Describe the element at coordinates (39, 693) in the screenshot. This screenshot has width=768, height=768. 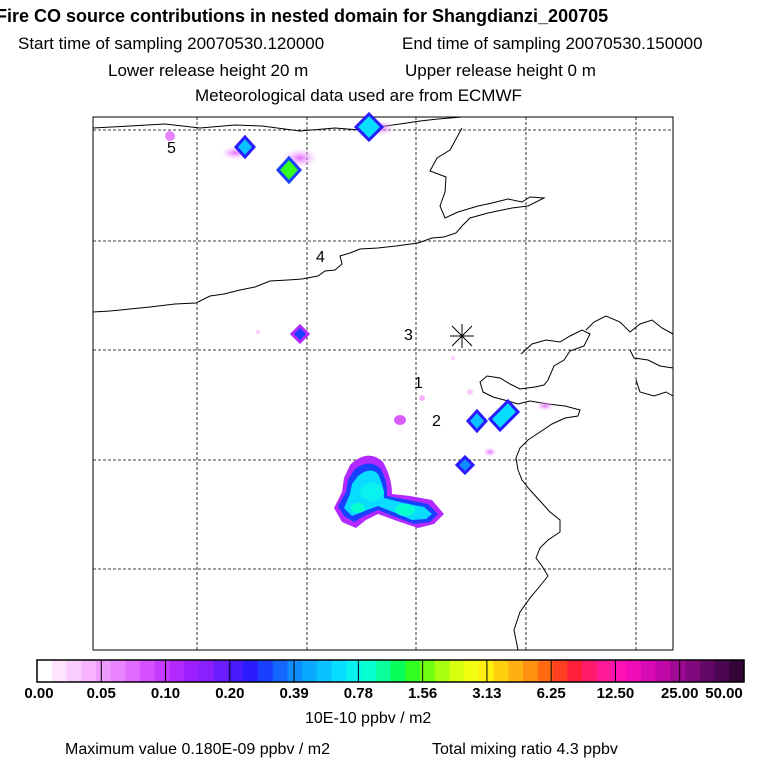
I see `colorbar-tick-label: 0.00` at that location.